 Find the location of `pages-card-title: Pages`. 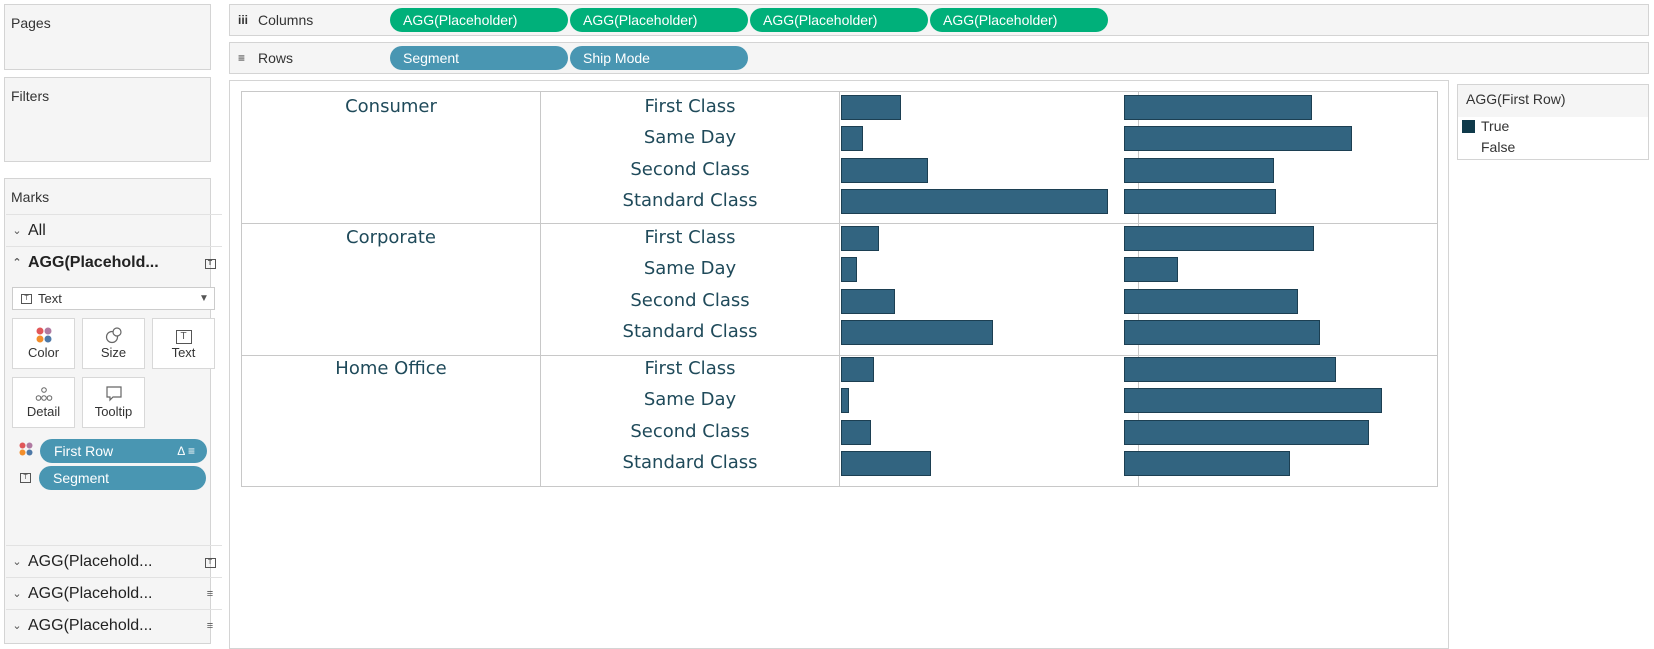

pages-card-title: Pages is located at coordinates (31, 23).